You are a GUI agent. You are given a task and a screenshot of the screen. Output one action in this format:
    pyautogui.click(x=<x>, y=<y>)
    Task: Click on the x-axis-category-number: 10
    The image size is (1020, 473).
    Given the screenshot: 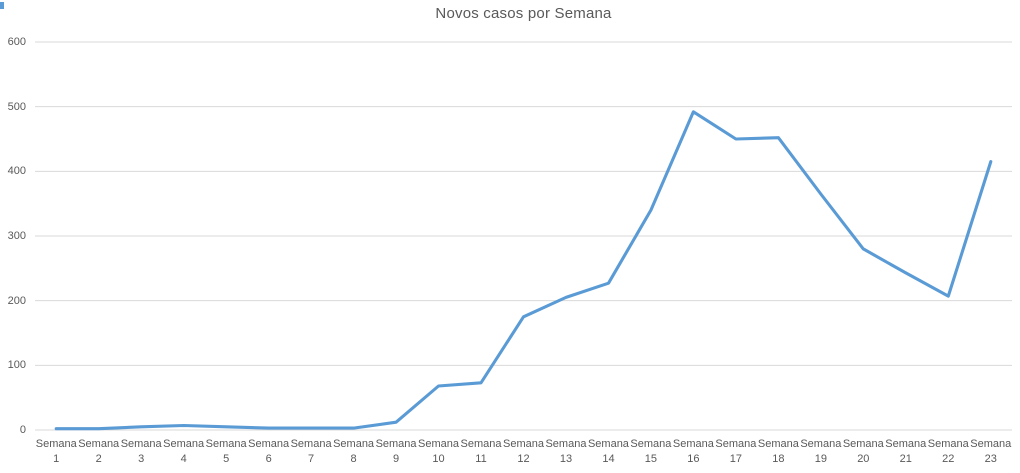 What is the action you would take?
    pyautogui.click(x=438, y=459)
    